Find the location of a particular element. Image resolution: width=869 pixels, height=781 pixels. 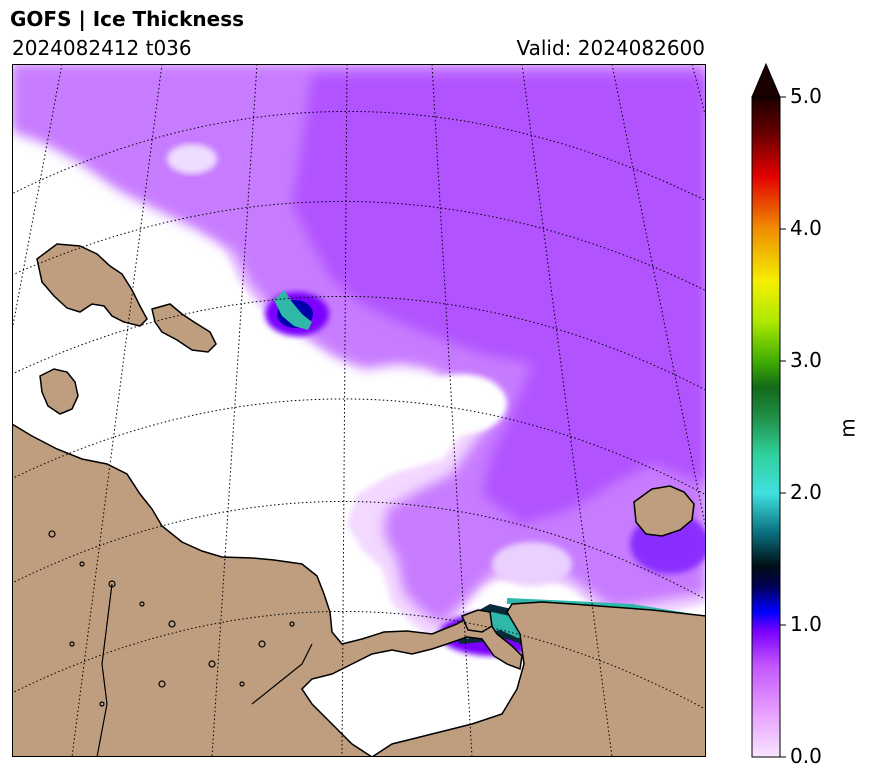

run-time-label: 2024082412 t036 is located at coordinates (102, 48).